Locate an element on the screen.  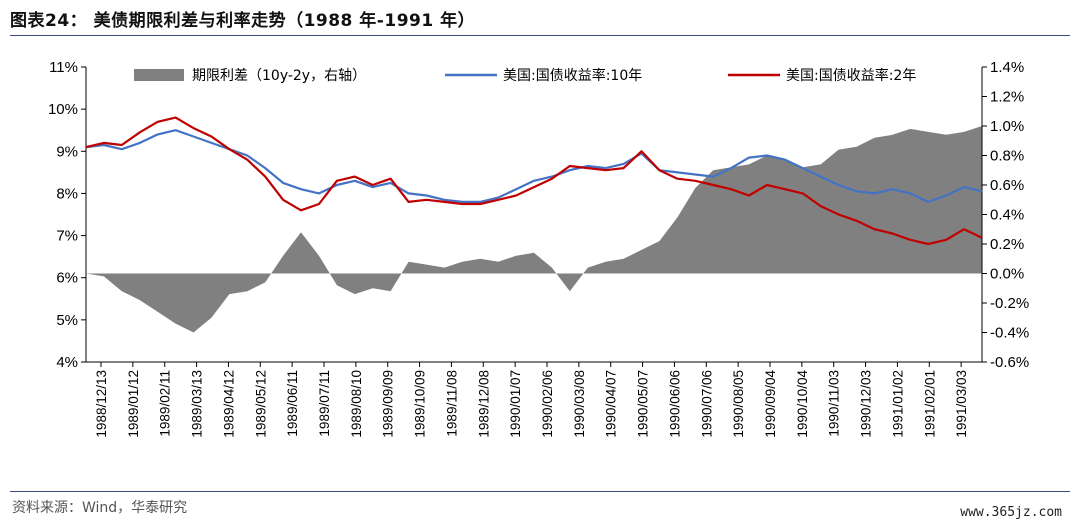
x-tick-label: 1990/03/08 is located at coordinates (579, 404).